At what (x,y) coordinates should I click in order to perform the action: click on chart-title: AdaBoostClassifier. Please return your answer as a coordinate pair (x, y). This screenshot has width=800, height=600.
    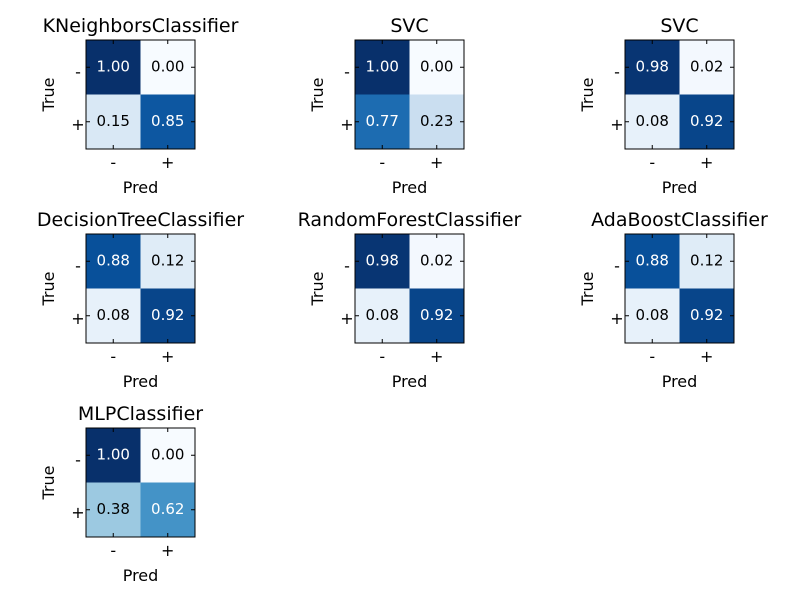
    Looking at the image, I should click on (679, 220).